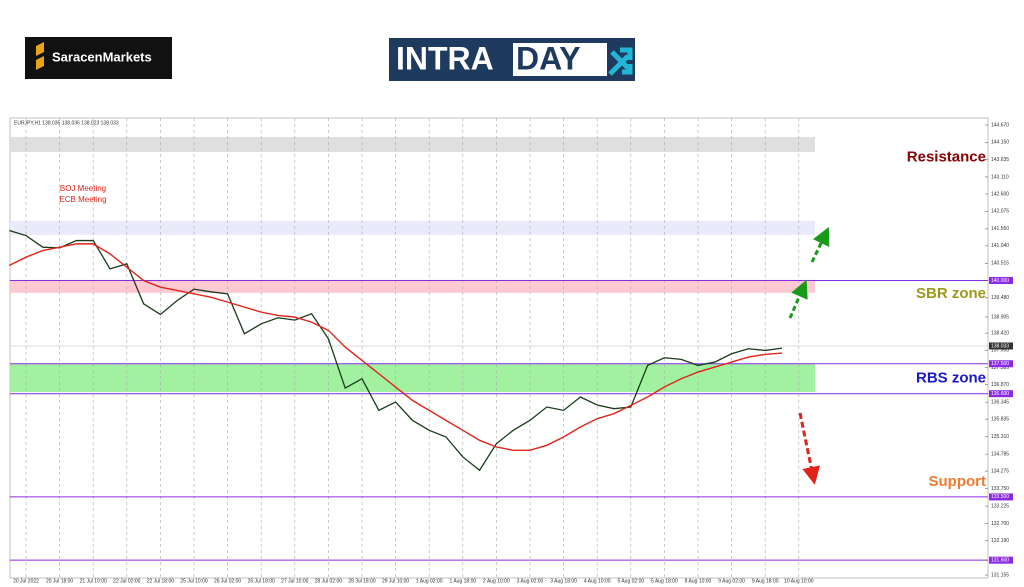 The width and height of the screenshot is (1024, 587). What do you see at coordinates (799, 581) in the screenshot?
I see `x-tick-label: 10 Aug 10:00` at bounding box center [799, 581].